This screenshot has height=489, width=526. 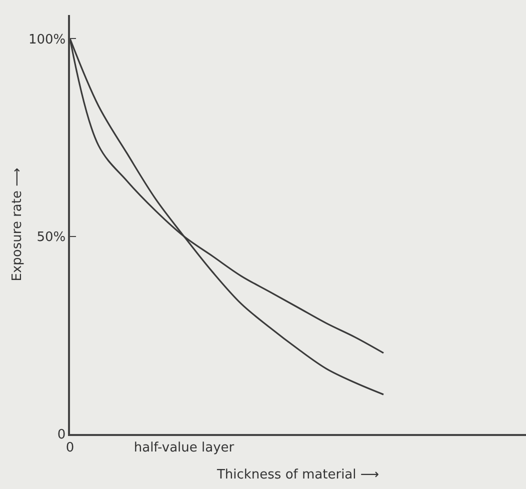 What do you see at coordinates (298, 474) in the screenshot?
I see `x-axis-title: Thickness of material ⟶` at bounding box center [298, 474].